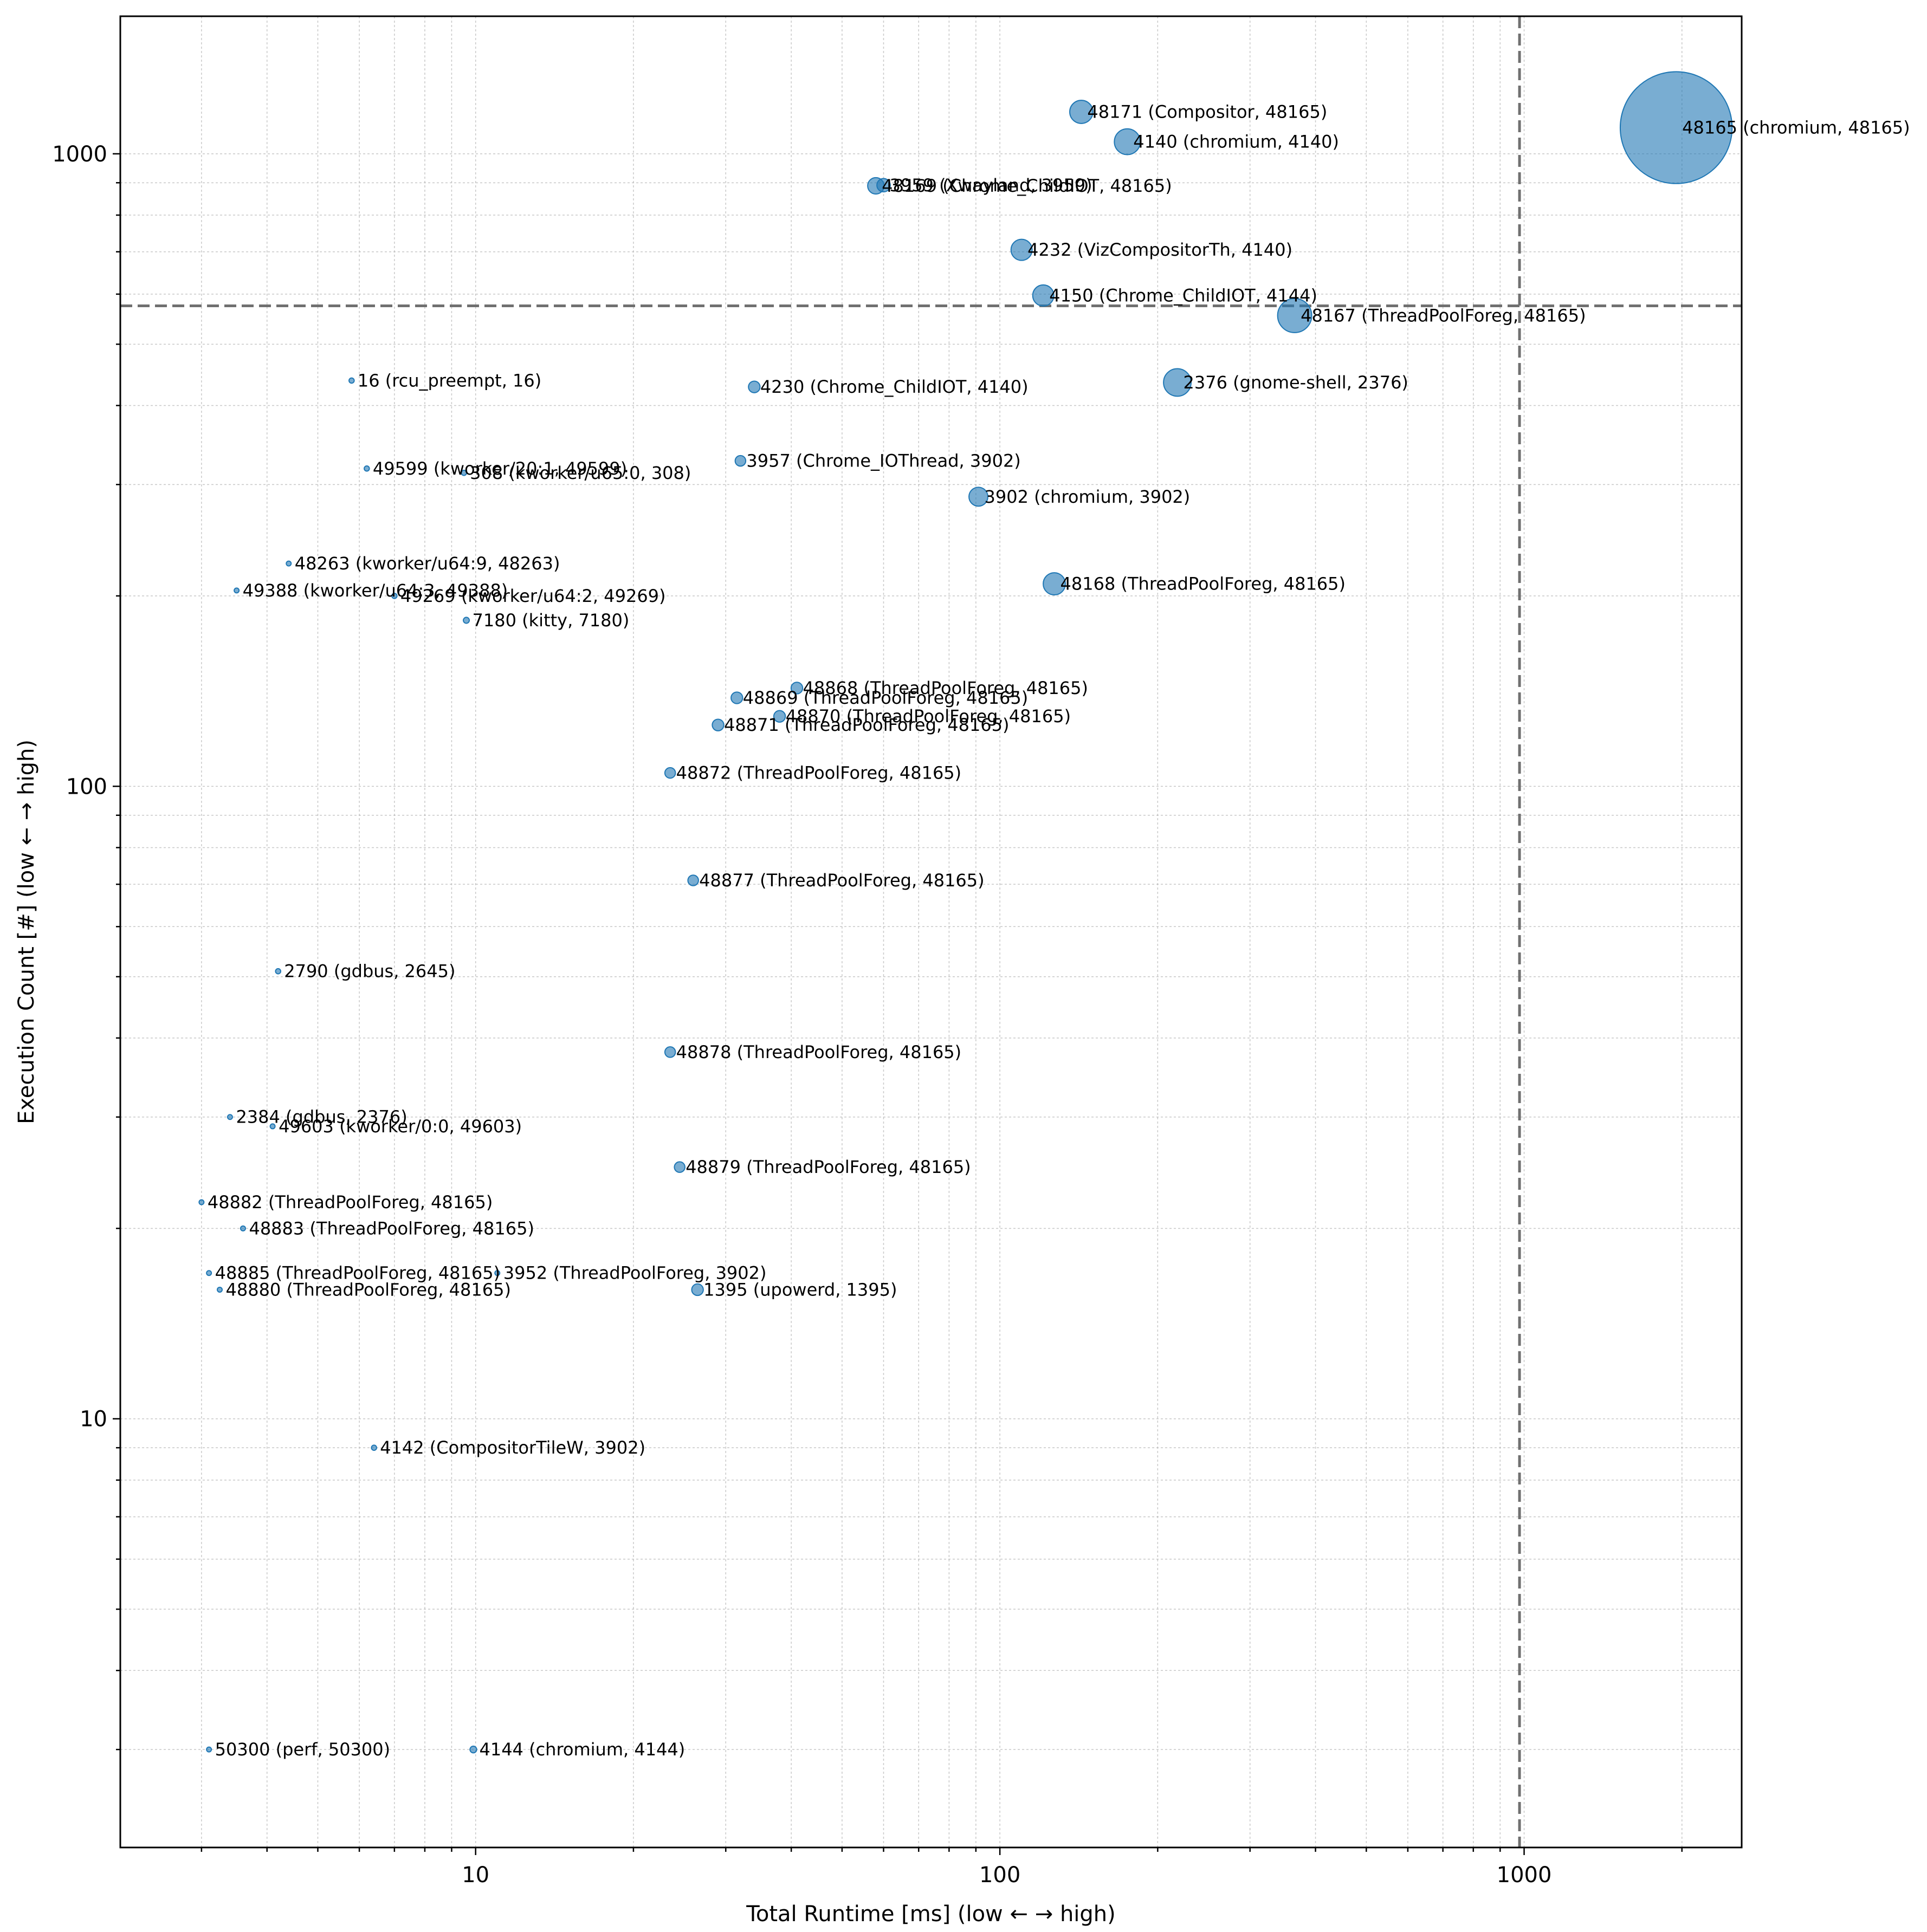 The width and height of the screenshot is (1927, 1932). Describe the element at coordinates (303, 1749) in the screenshot. I see `data-point-label: 50300 (perf, 50300)` at that location.